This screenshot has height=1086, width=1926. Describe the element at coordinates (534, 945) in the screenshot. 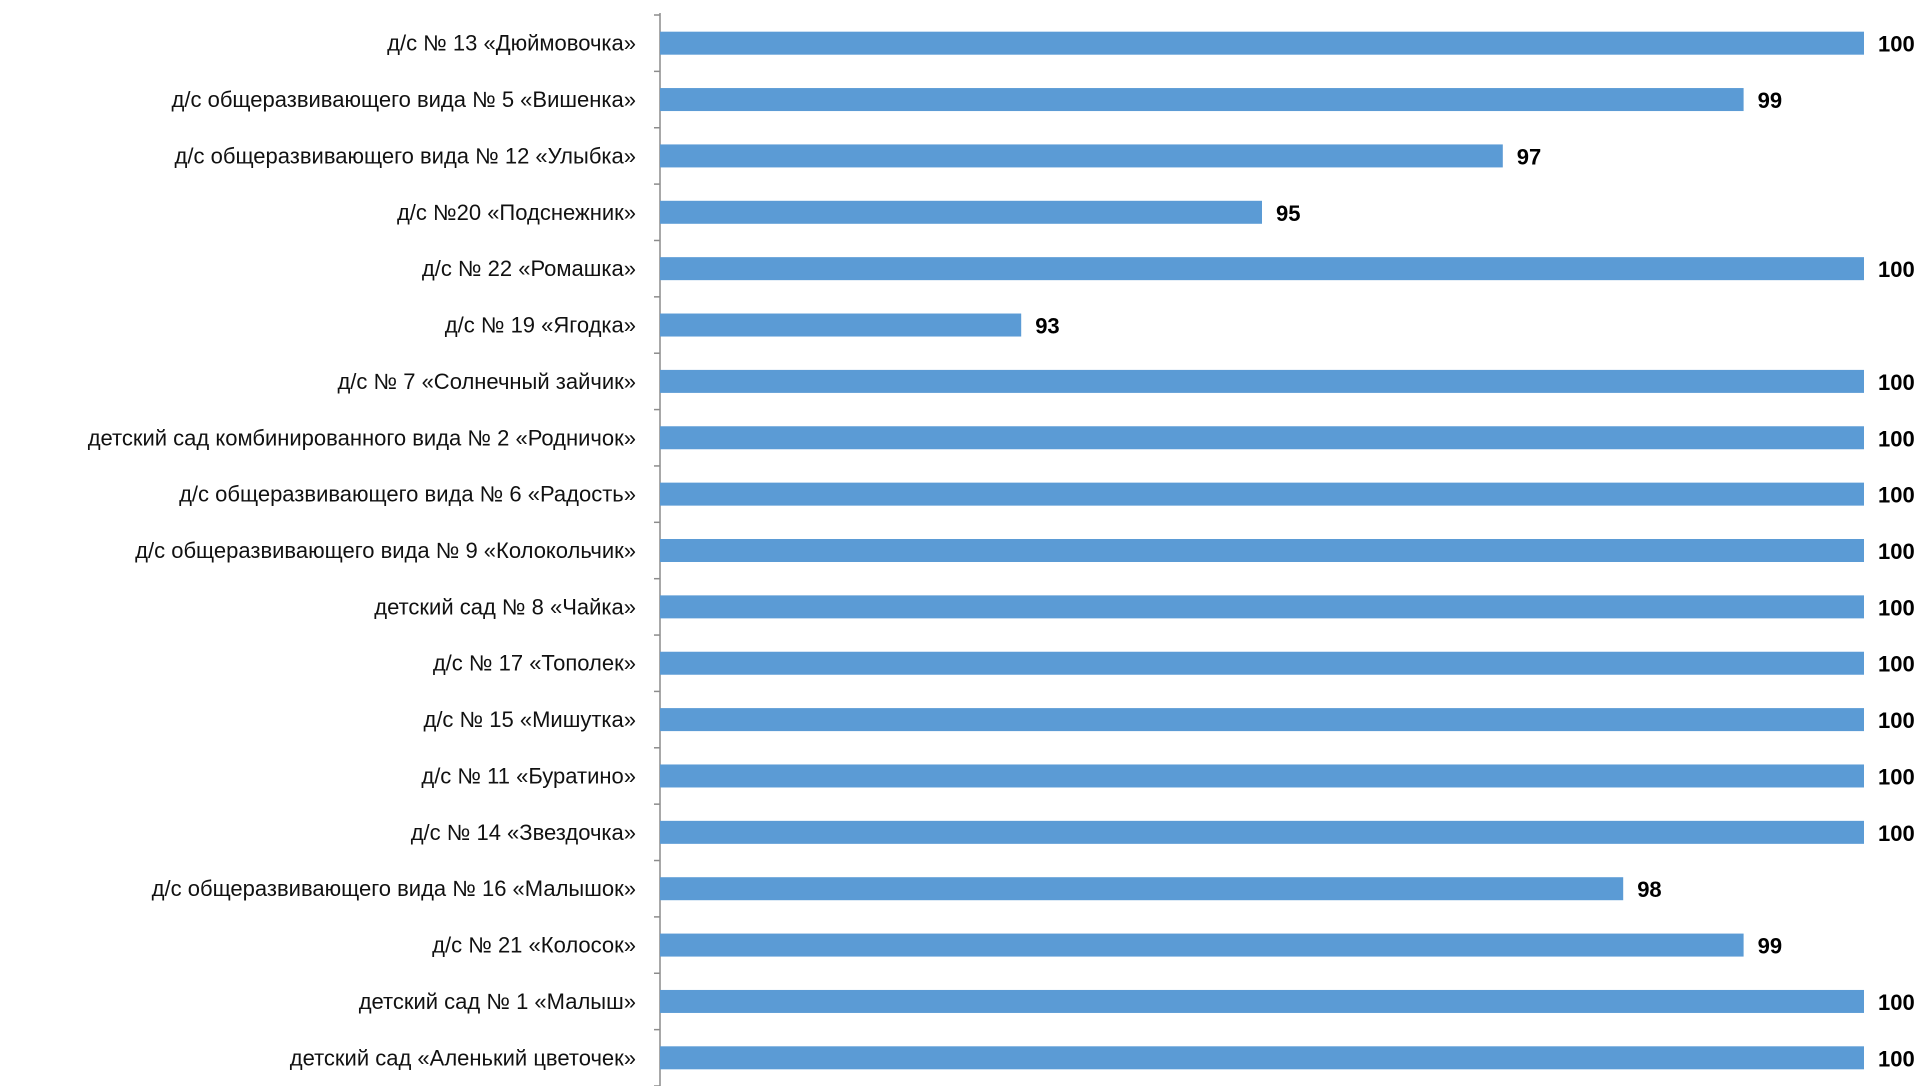

I see `category-label: д/с № 21 «Колосок»` at that location.